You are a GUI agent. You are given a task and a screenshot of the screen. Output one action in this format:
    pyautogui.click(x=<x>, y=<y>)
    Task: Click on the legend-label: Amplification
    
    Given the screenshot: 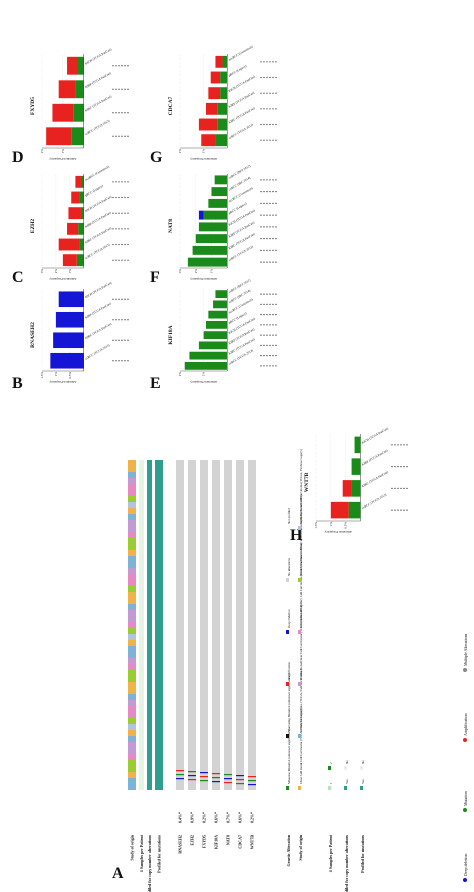 What is the action you would take?
    pyautogui.click(x=465, y=725)
    